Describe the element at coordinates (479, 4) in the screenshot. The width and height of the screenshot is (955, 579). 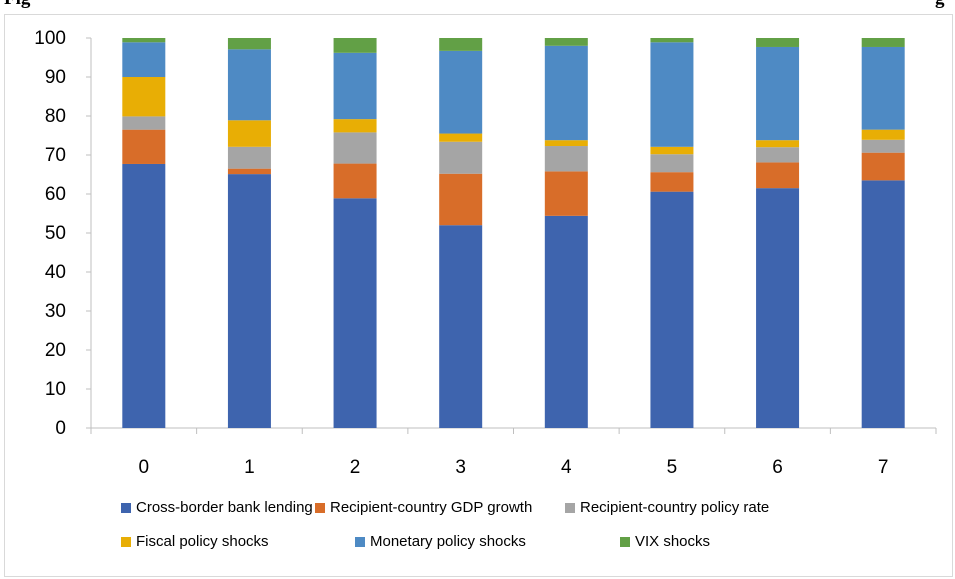
I see `cropped-header-text: Fig g` at that location.